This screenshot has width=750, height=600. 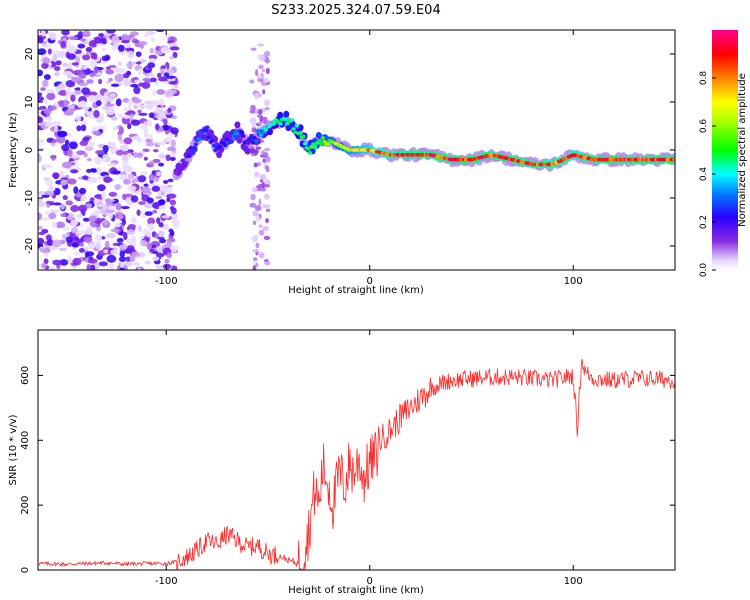 What do you see at coordinates (25, 375) in the screenshot?
I see `bottom-y-tick-label: 600` at bounding box center [25, 375].